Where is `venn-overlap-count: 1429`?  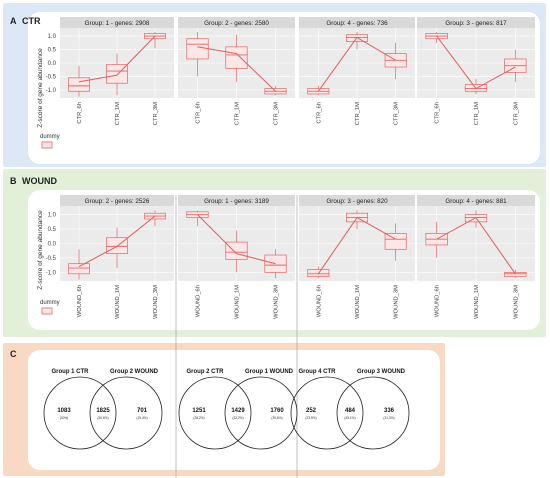 venn-overlap-count: 1429 is located at coordinates (238, 411).